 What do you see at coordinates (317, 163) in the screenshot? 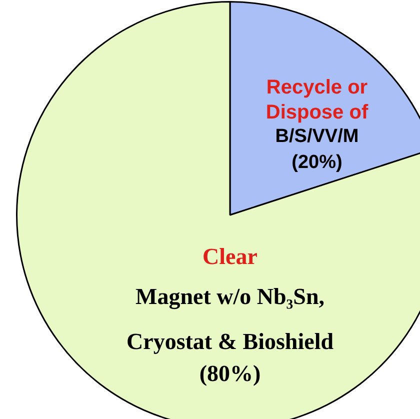
I see `data-label: (20%)` at bounding box center [317, 163].